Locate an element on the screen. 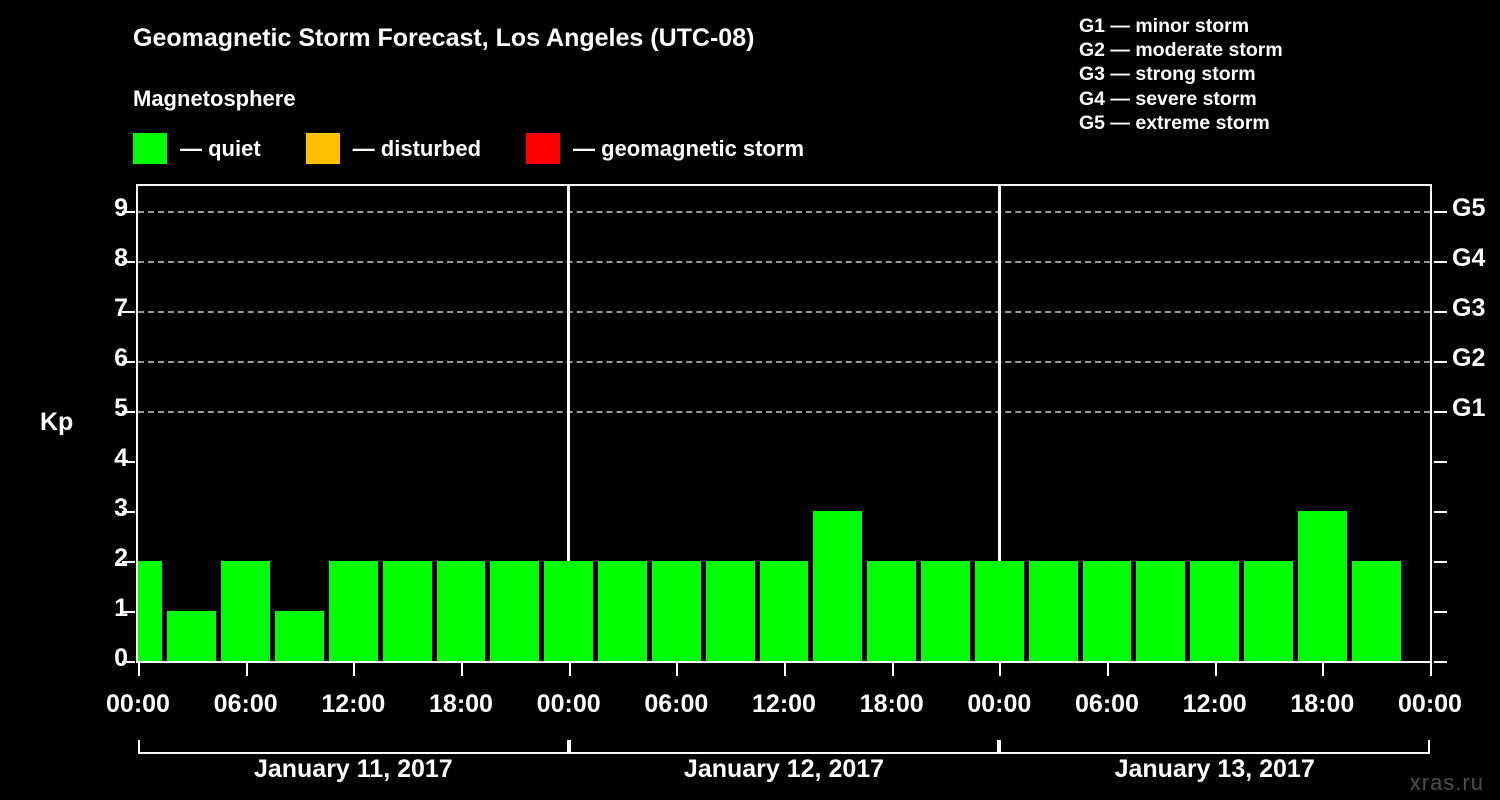 Image resolution: width=1500 pixels, height=800 pixels. xtick-label-4: 00:00 is located at coordinates (568, 704).